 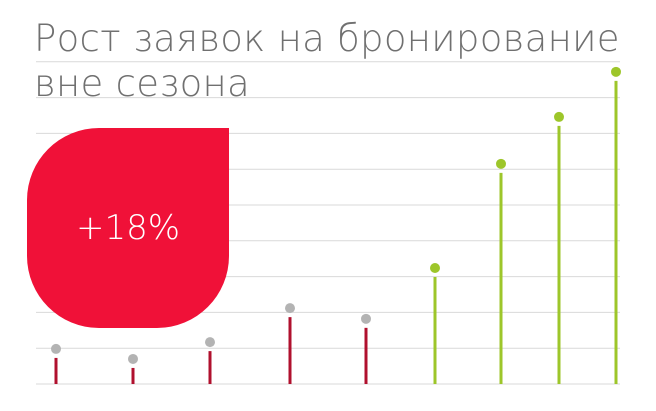 I want to click on title-line-2: вне сезона, so click(x=142, y=83).